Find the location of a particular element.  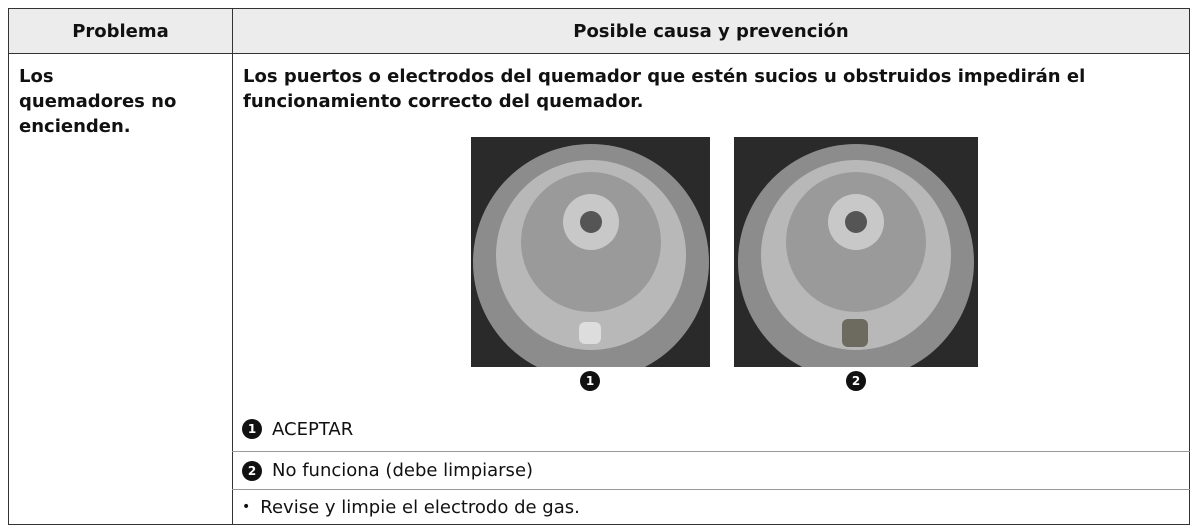

header-text: Posible causa y prevención is located at coordinates (711, 31).